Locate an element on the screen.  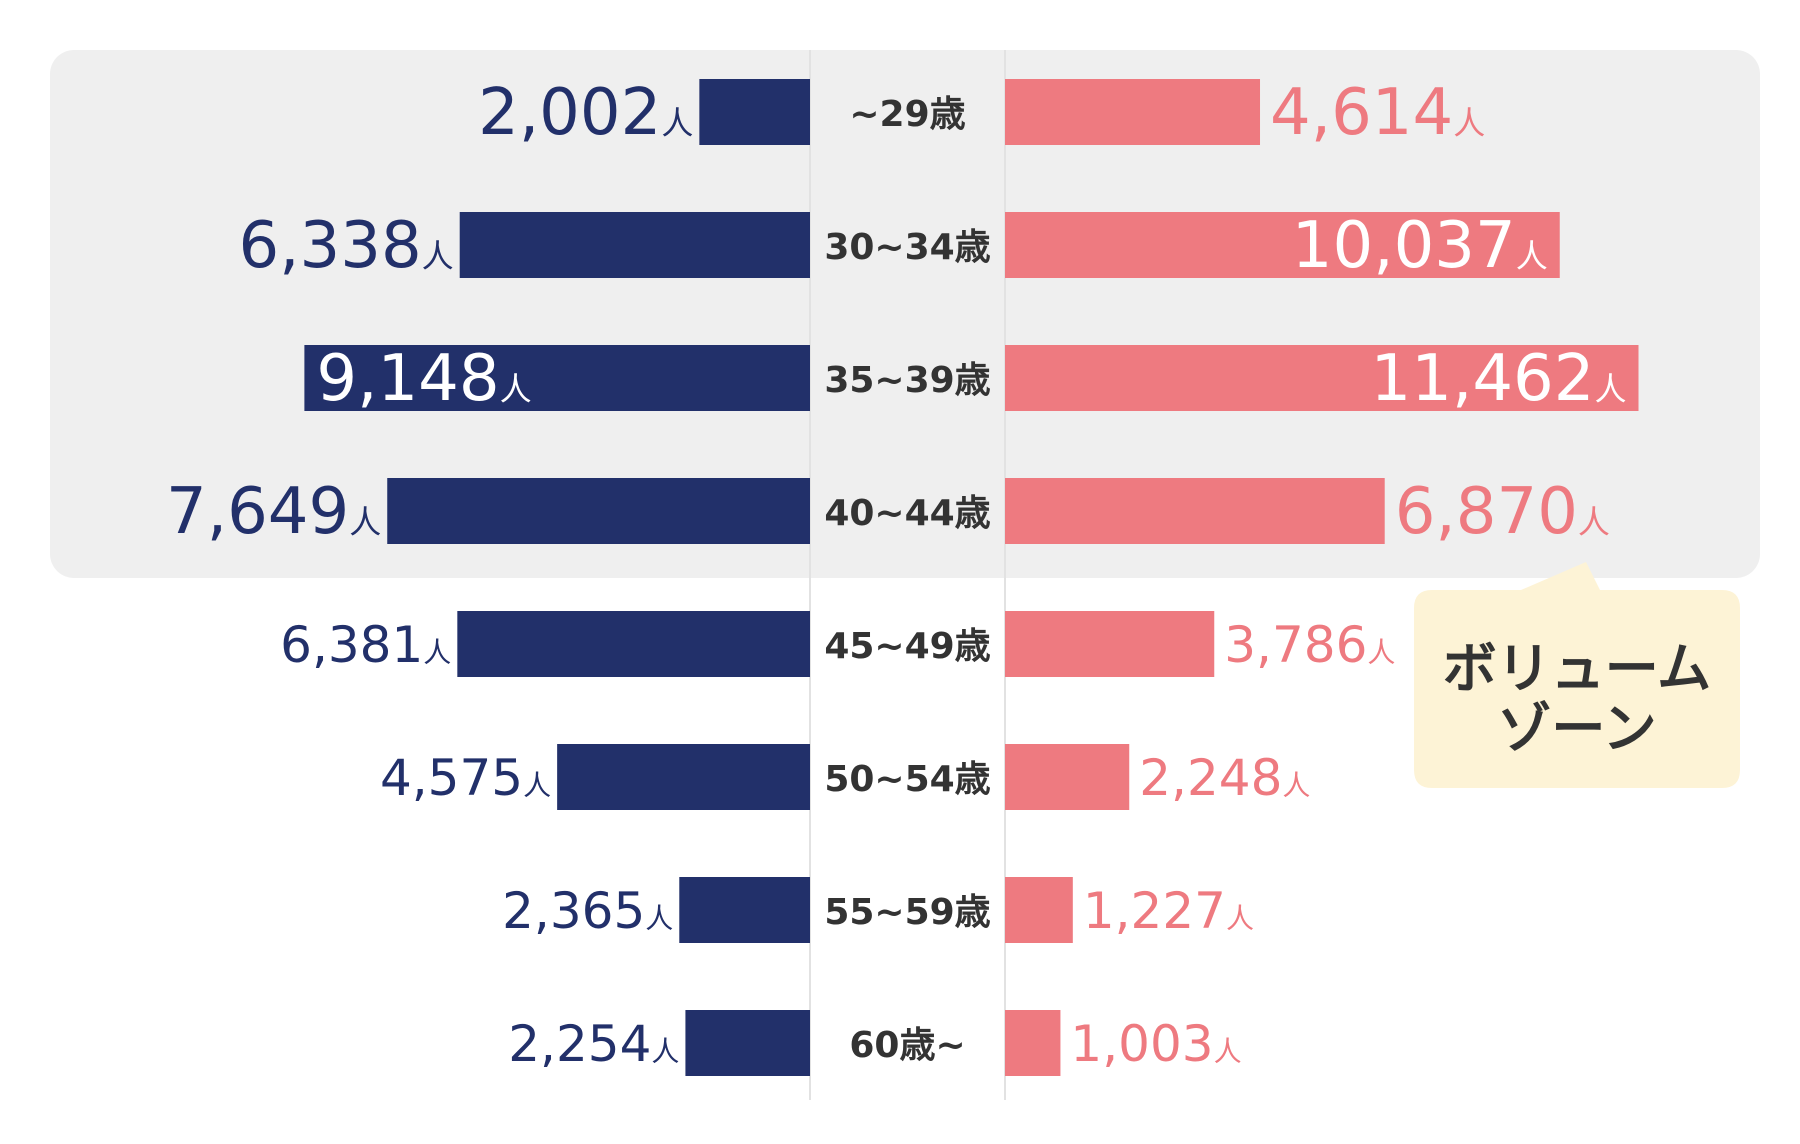
callout-label-line-1: ボリューム is located at coordinates (1577, 668).